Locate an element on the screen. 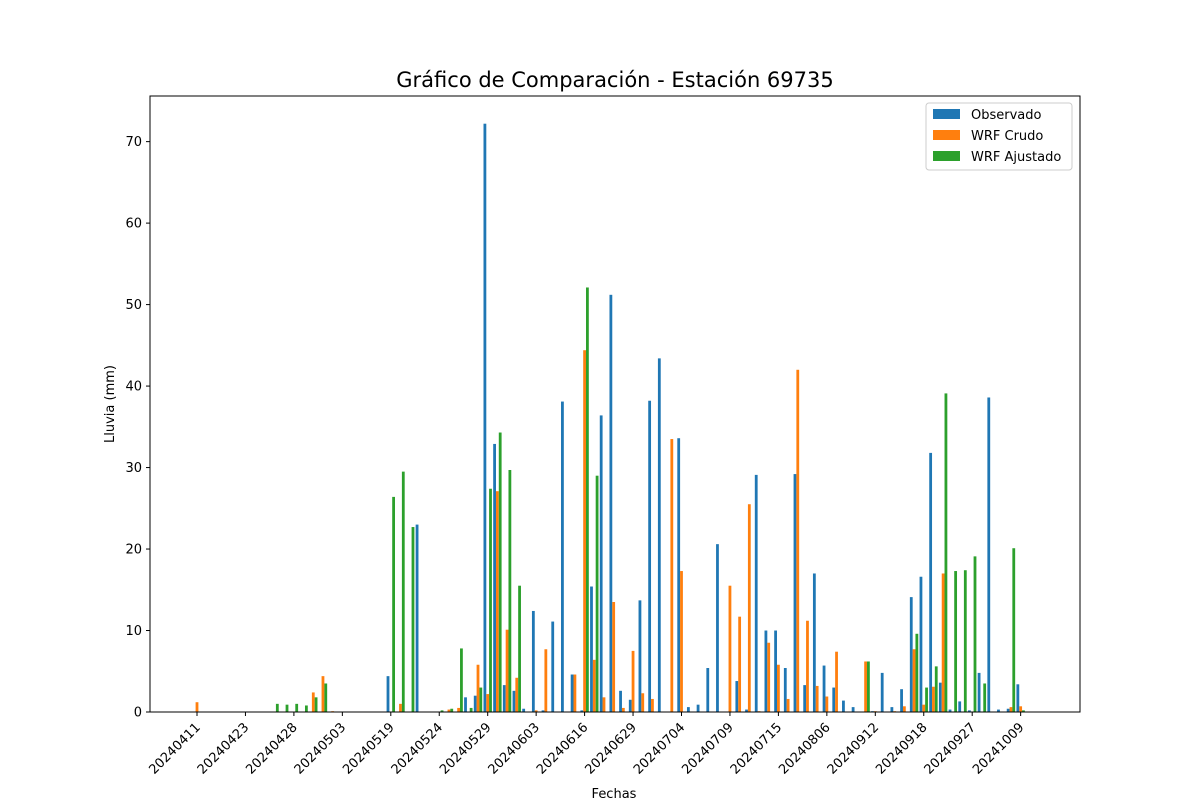  y-axis-label: Lluvia (mm) is located at coordinates (110, 404).